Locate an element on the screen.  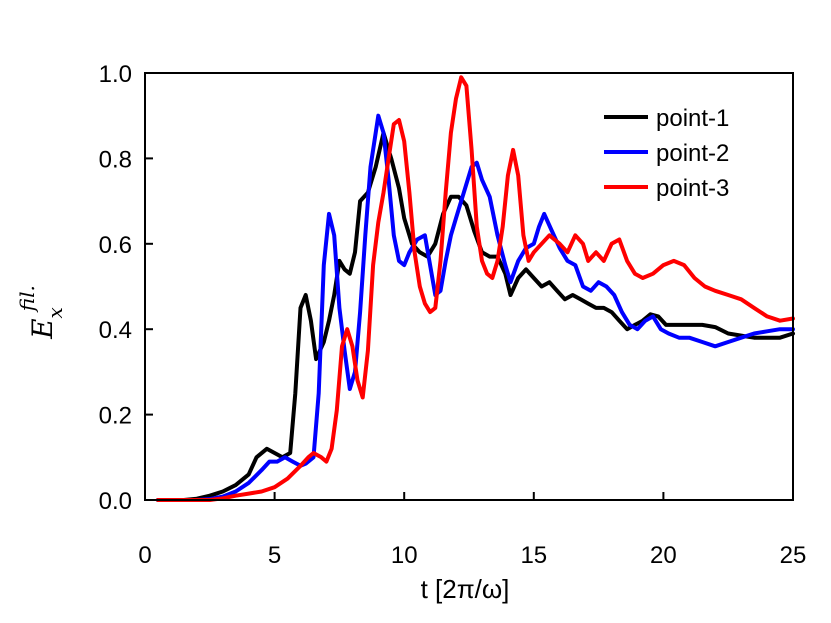
y-tick-label: 0.2 is located at coordinates (115, 416).